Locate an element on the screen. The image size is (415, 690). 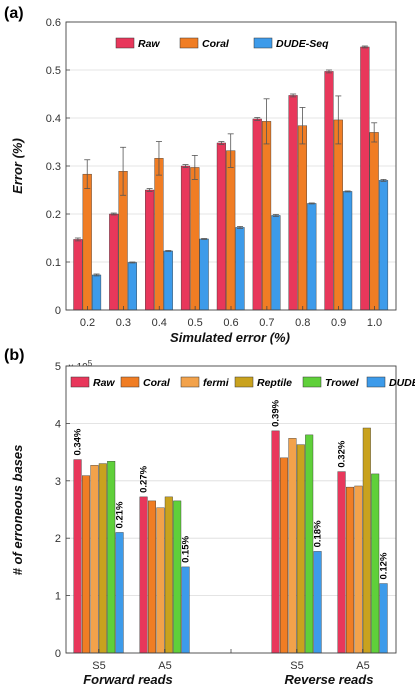
panel-a-ytick-label-4: 0.4 is located at coordinates (53, 119).